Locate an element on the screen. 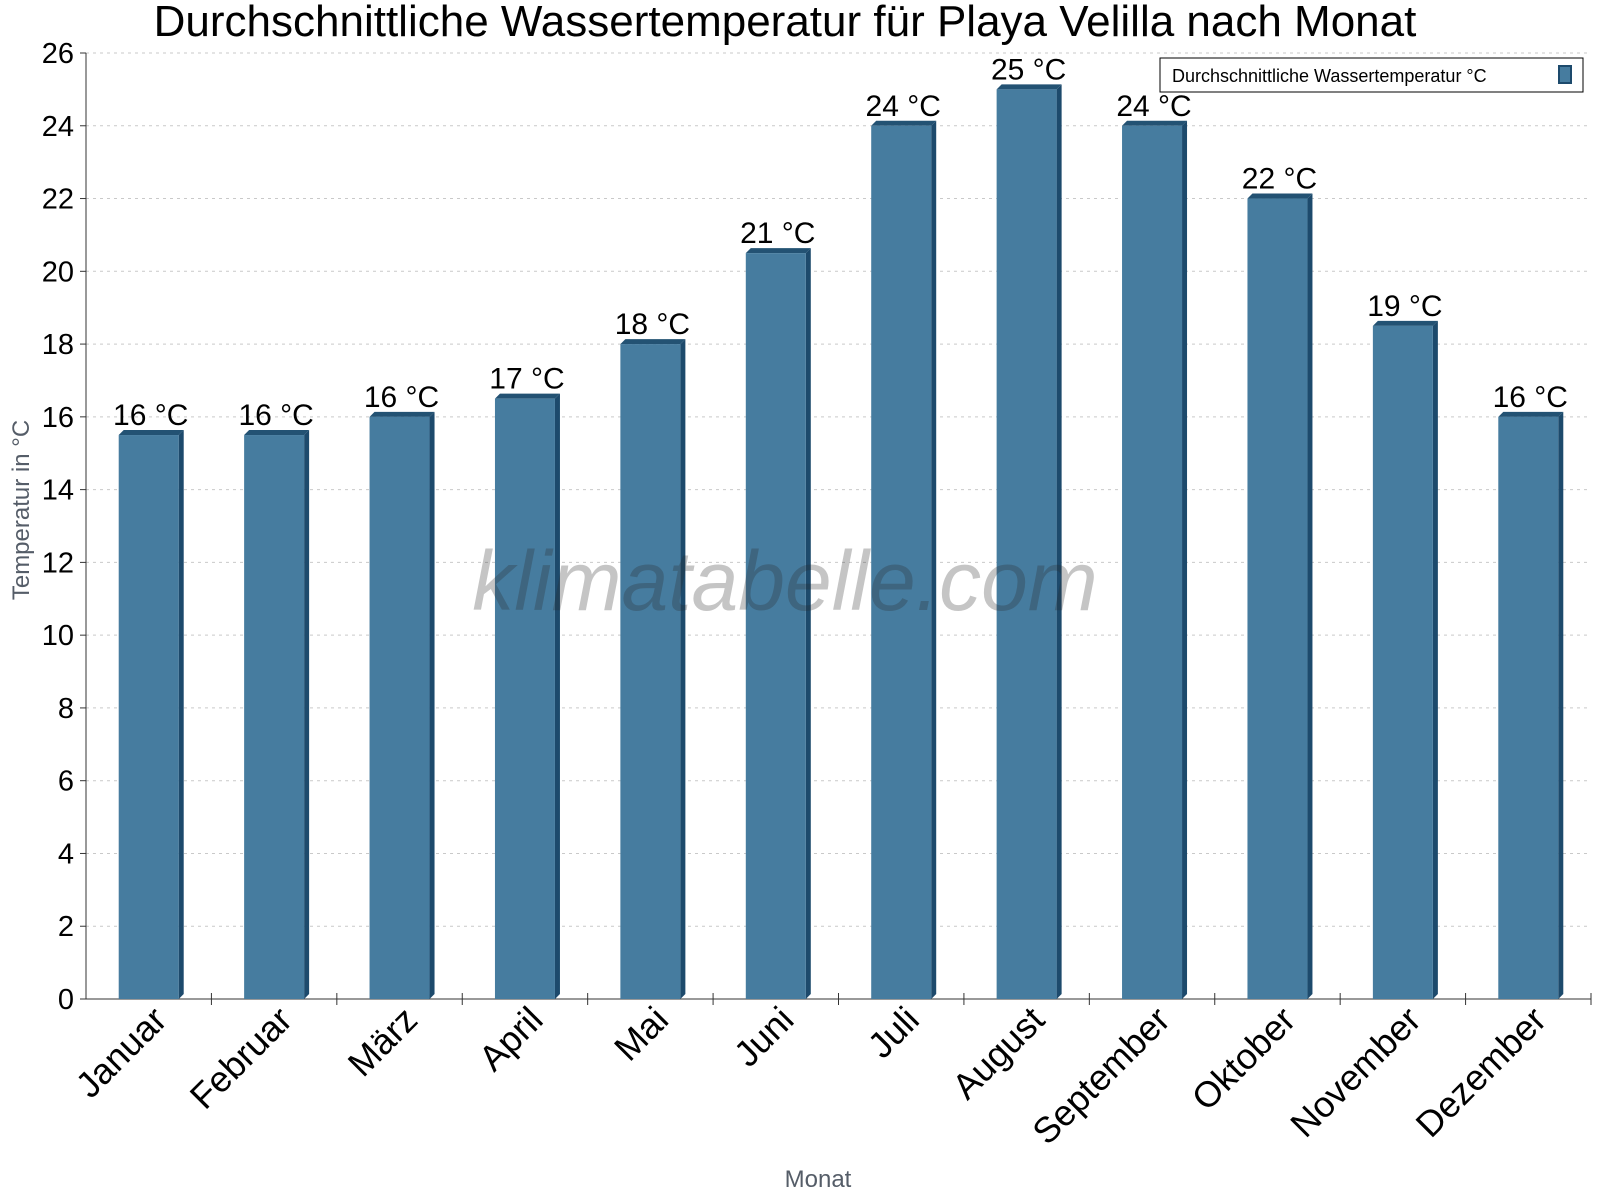 The image size is (1600, 1200). data-label: 21 °C is located at coordinates (777, 233).